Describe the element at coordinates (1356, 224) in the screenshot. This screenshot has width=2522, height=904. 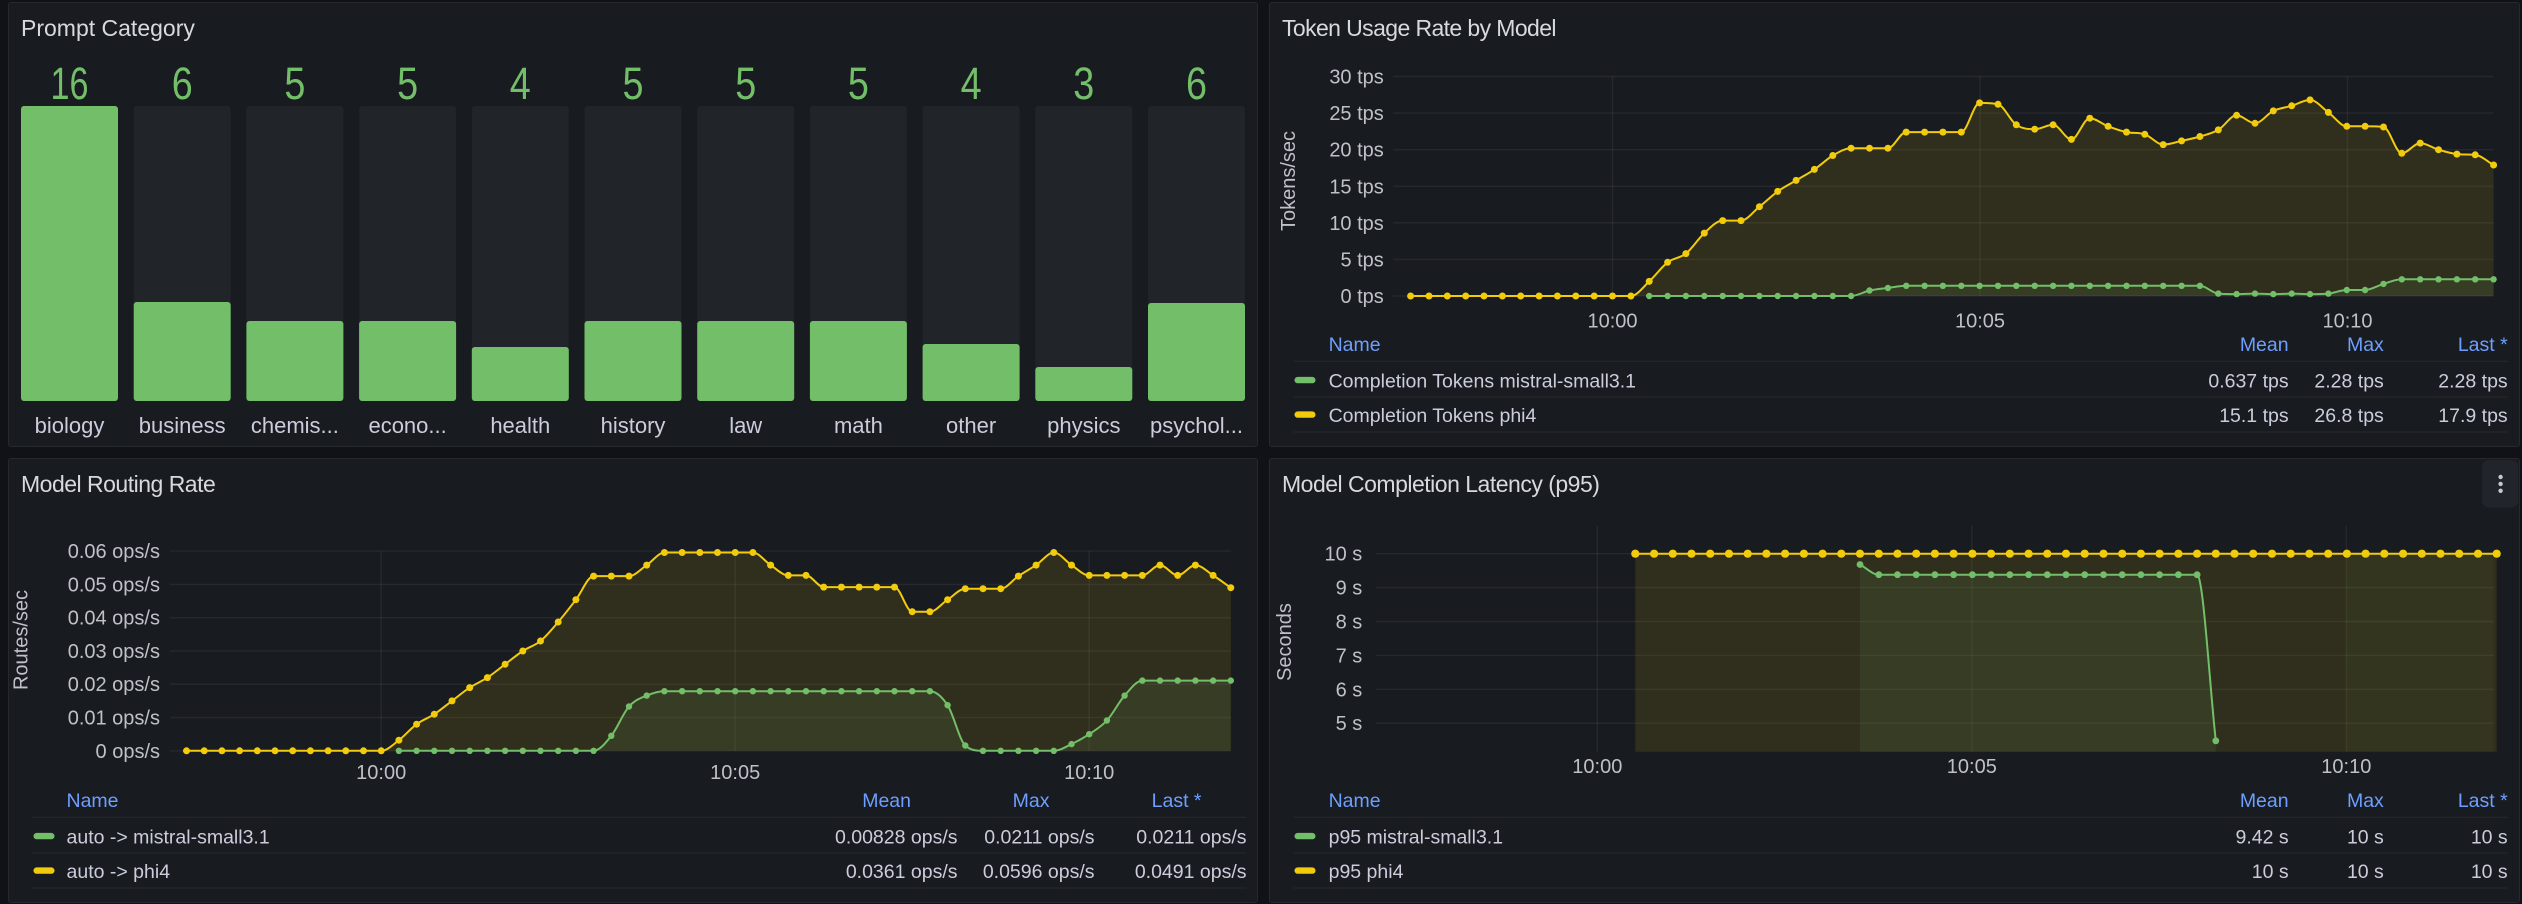
I see `svg-text: 10 tps` at that location.